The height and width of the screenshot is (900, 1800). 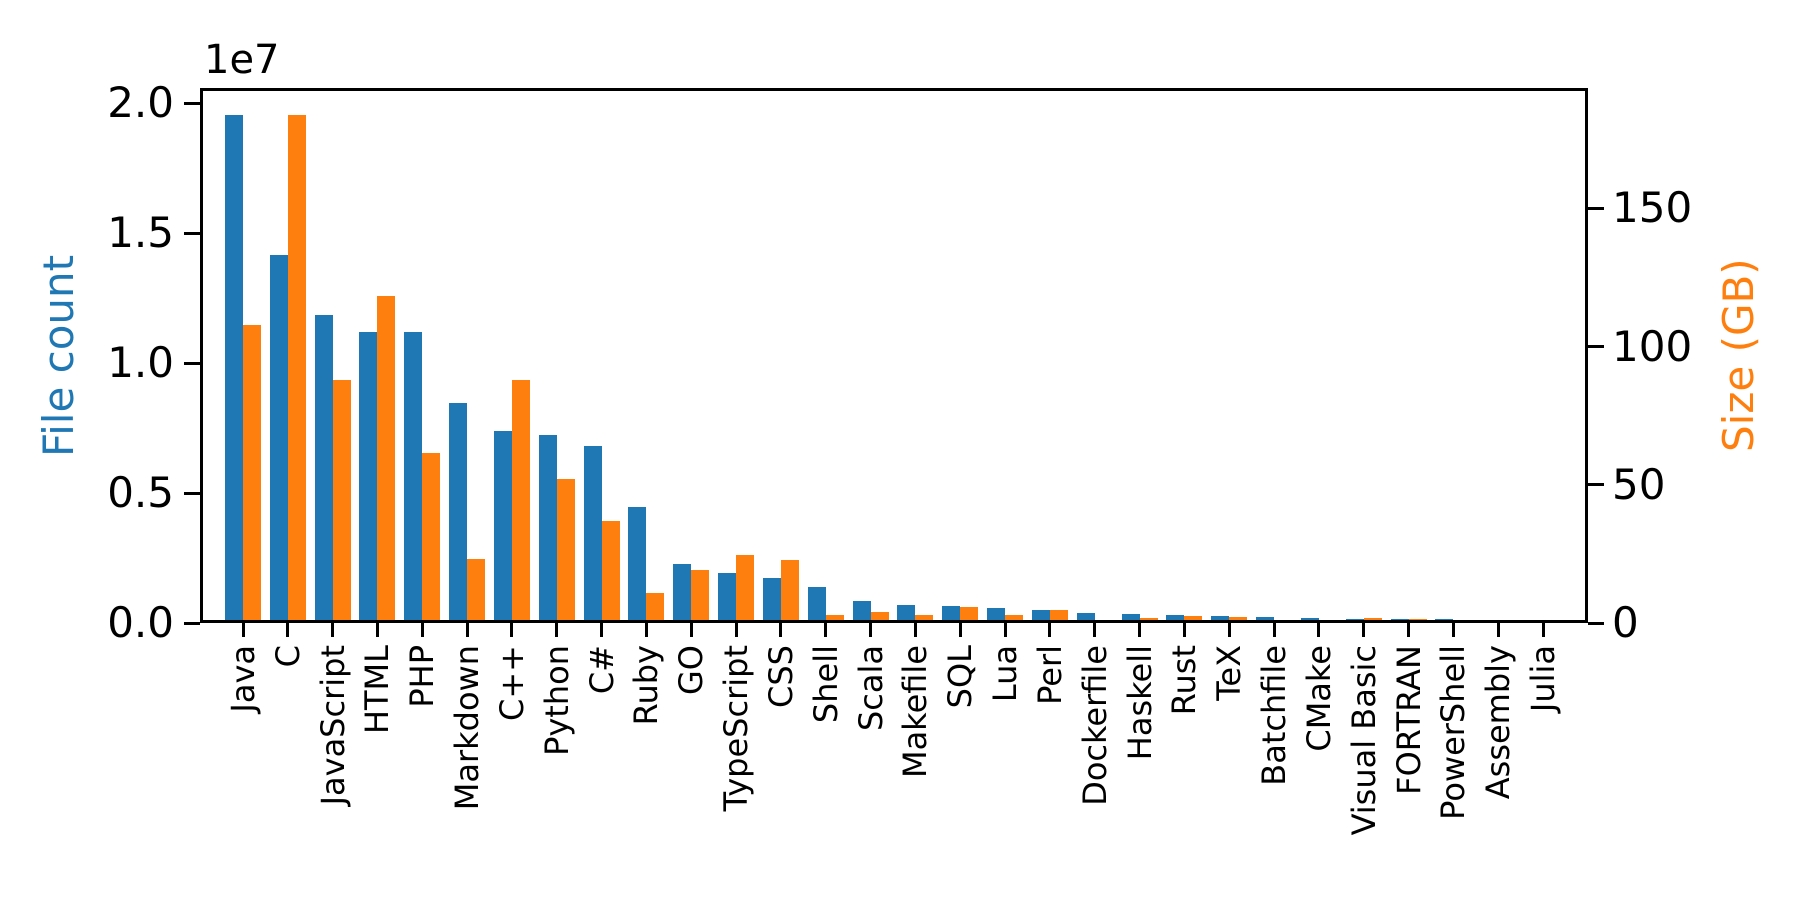 I want to click on x-tick-label-java: Java, so click(x=243, y=679).